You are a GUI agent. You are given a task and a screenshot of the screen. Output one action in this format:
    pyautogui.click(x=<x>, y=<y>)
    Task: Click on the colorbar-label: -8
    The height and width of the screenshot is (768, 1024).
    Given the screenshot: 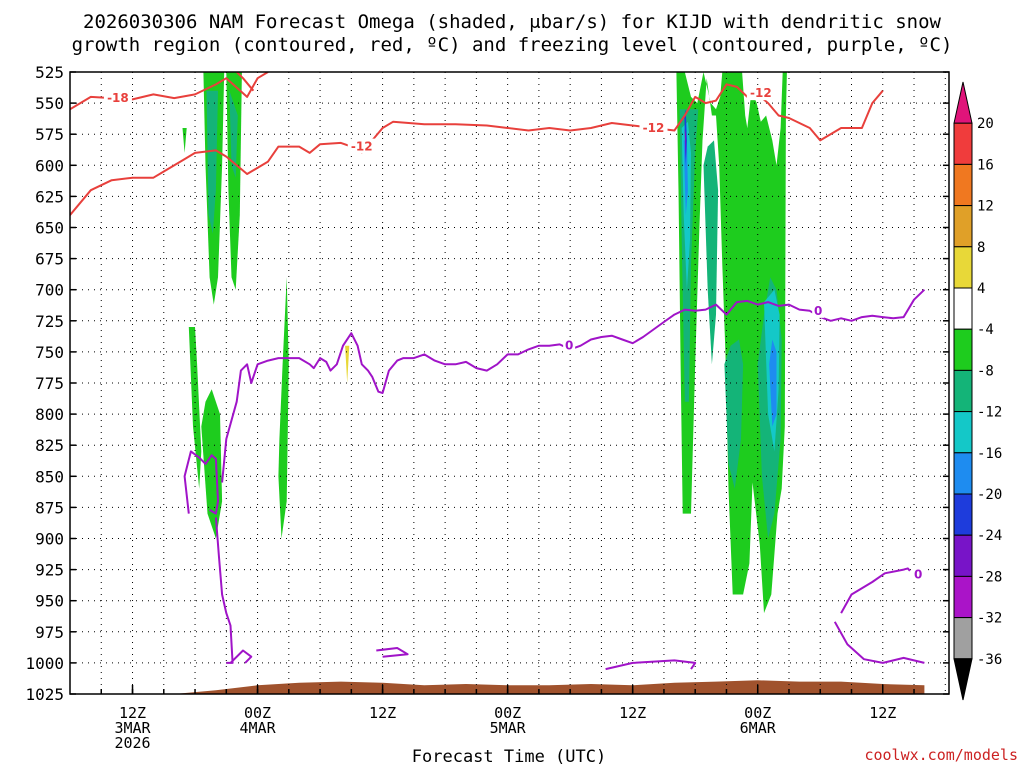 What is the action you would take?
    pyautogui.click(x=985, y=371)
    